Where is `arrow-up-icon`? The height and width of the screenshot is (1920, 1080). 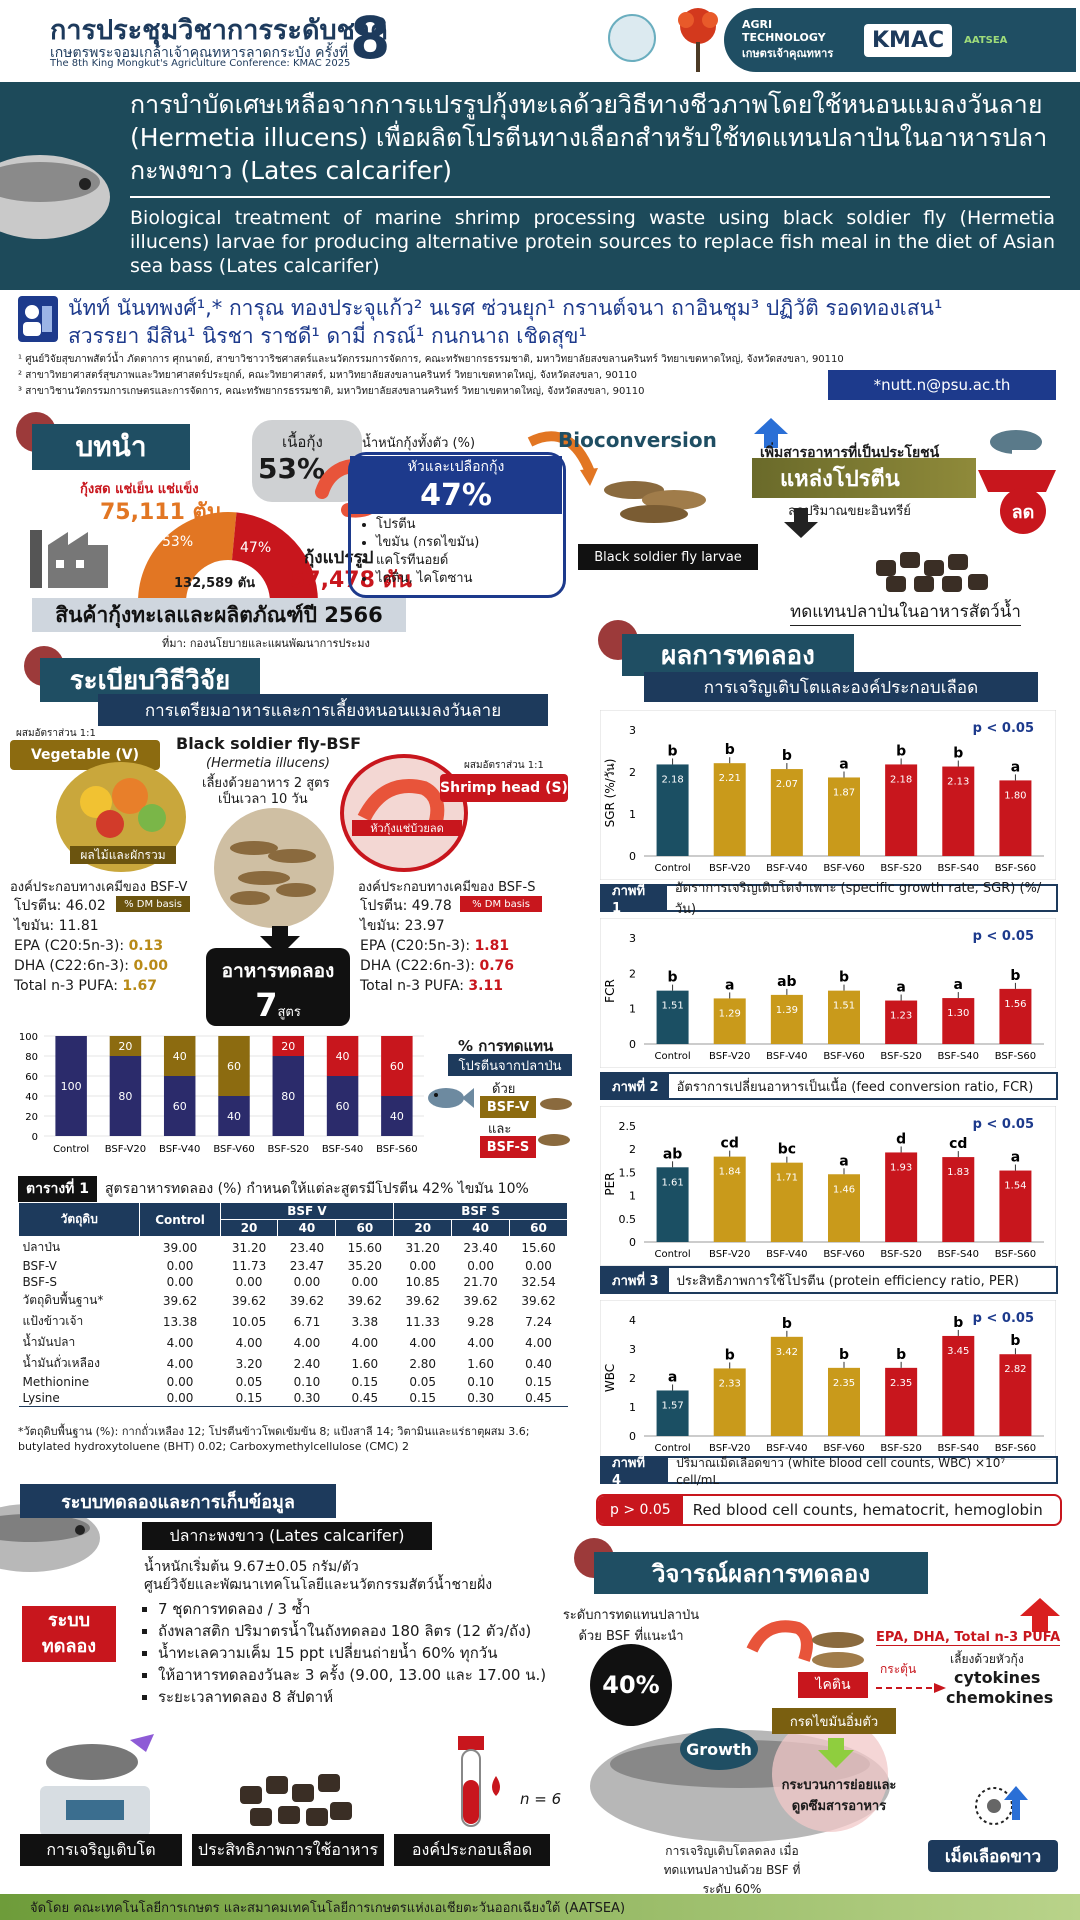
arrow-up-icon is located at coordinates (771, 433).